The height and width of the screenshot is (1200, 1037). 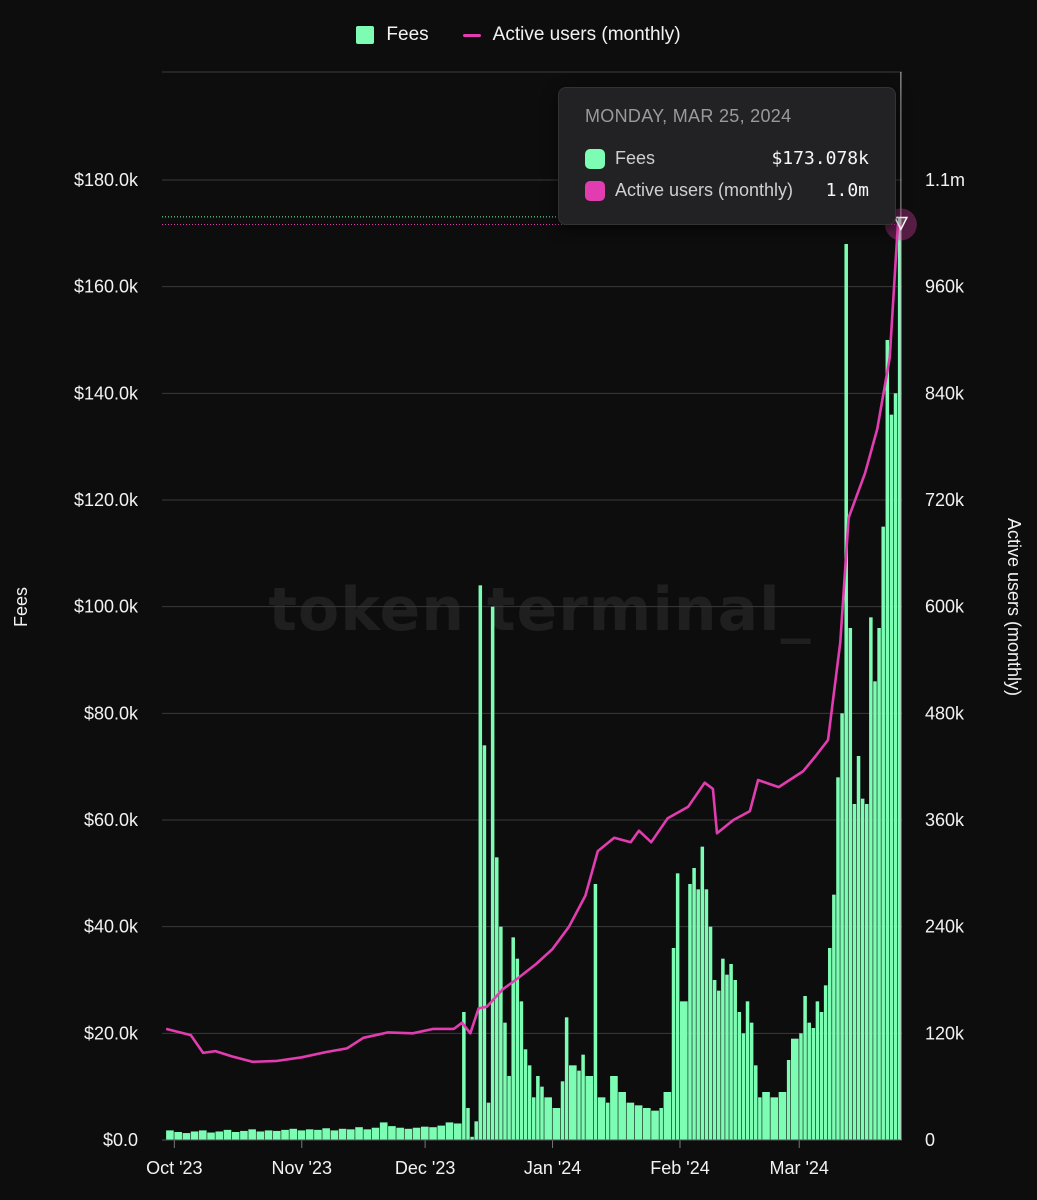 What do you see at coordinates (111, 820) in the screenshot?
I see `y-tick-label: $60.0k` at bounding box center [111, 820].